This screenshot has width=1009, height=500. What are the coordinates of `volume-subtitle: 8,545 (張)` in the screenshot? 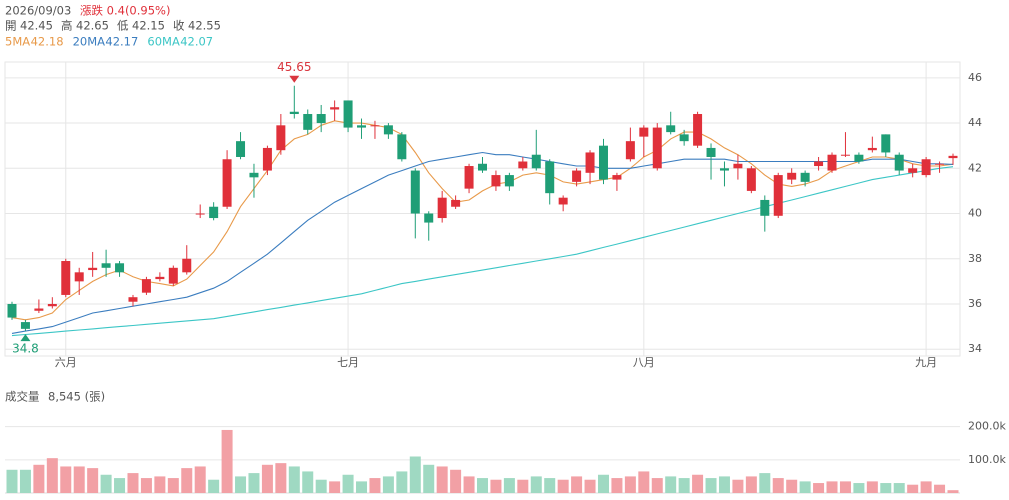 It's located at (76, 397).